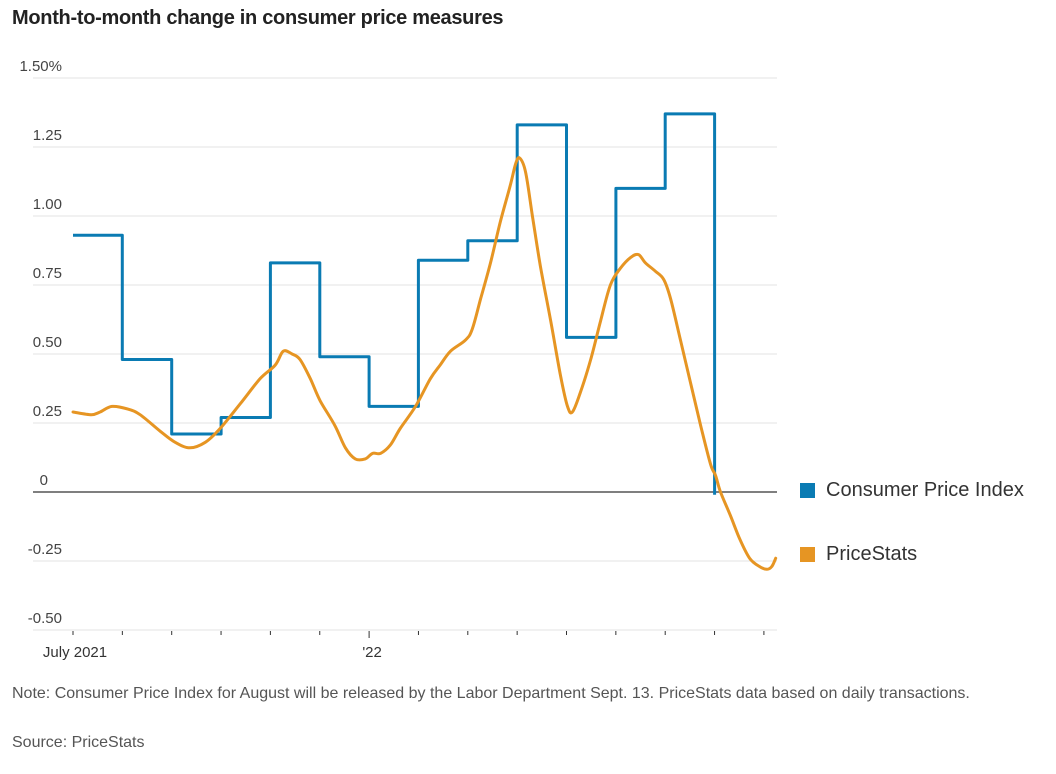  What do you see at coordinates (75, 652) in the screenshot?
I see `x-tick-label: July 2021` at bounding box center [75, 652].